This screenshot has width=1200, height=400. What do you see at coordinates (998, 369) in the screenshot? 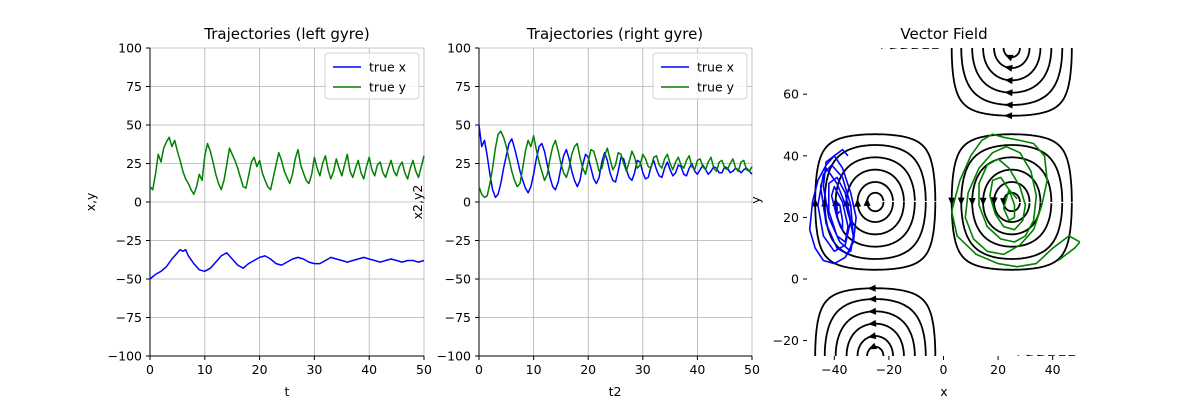
I see `vector-field-xtick-label: 20` at bounding box center [998, 369].